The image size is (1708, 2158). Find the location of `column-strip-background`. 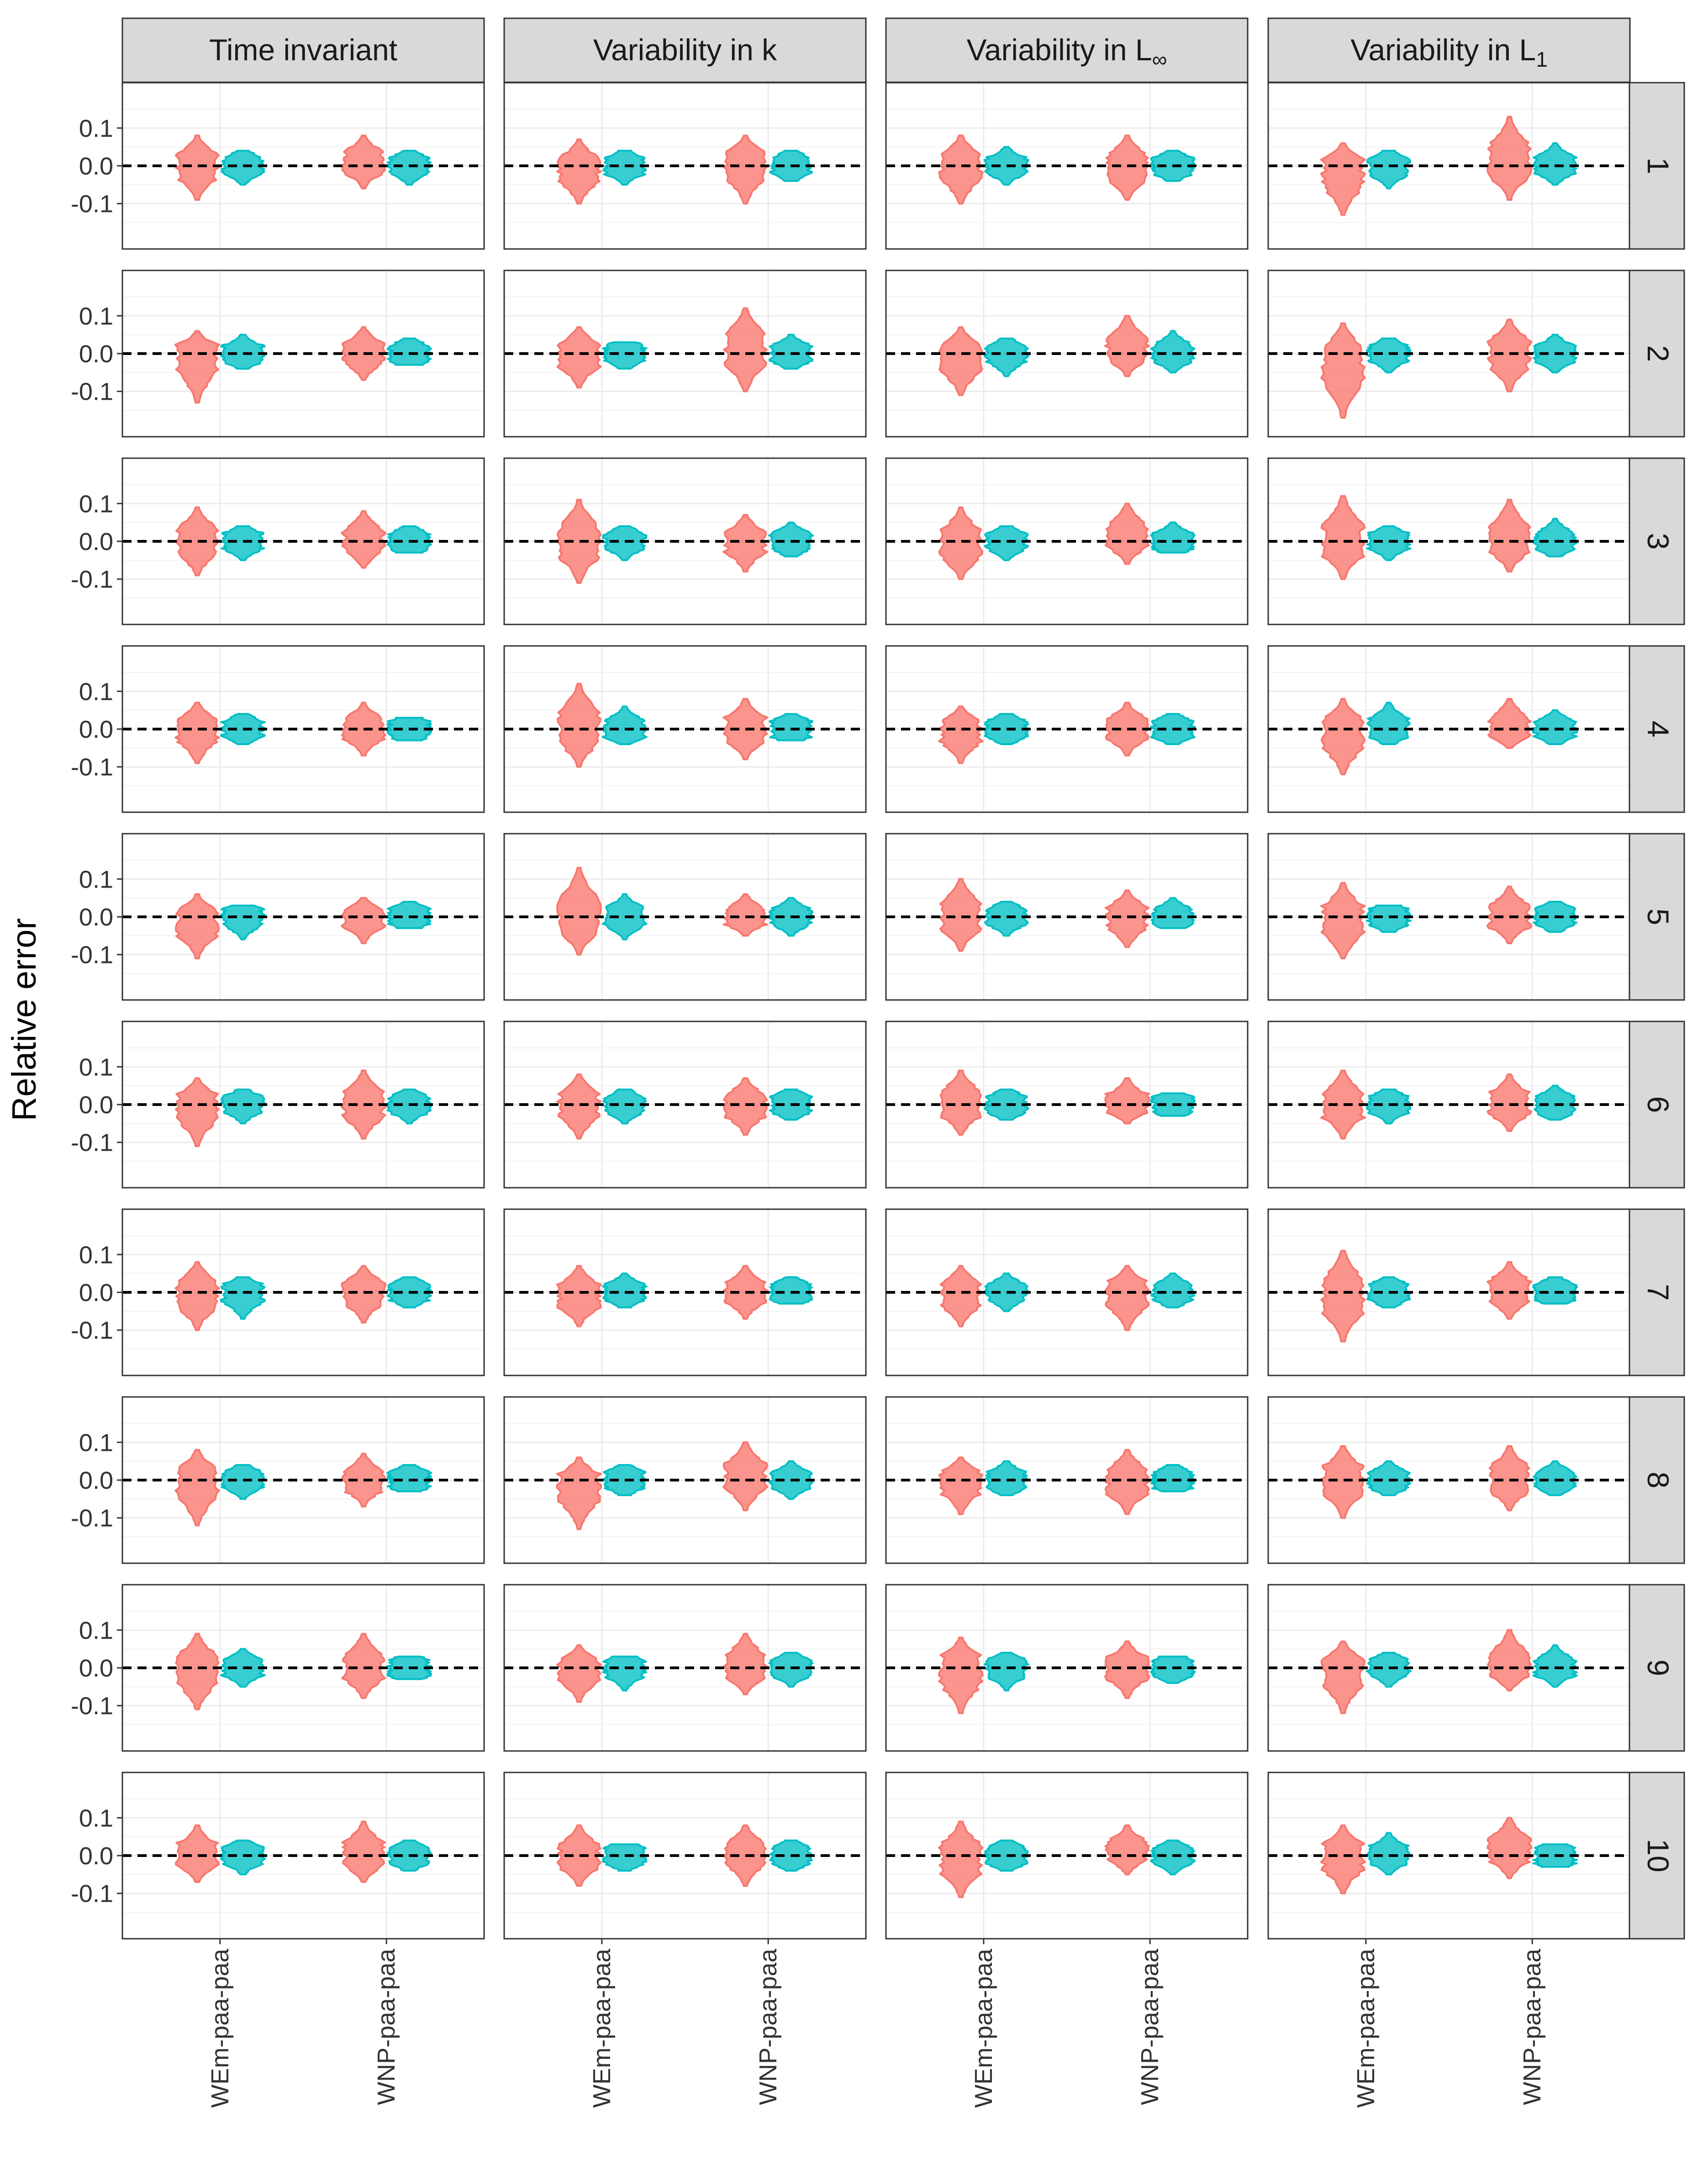

column-strip-background is located at coordinates (1067, 50).